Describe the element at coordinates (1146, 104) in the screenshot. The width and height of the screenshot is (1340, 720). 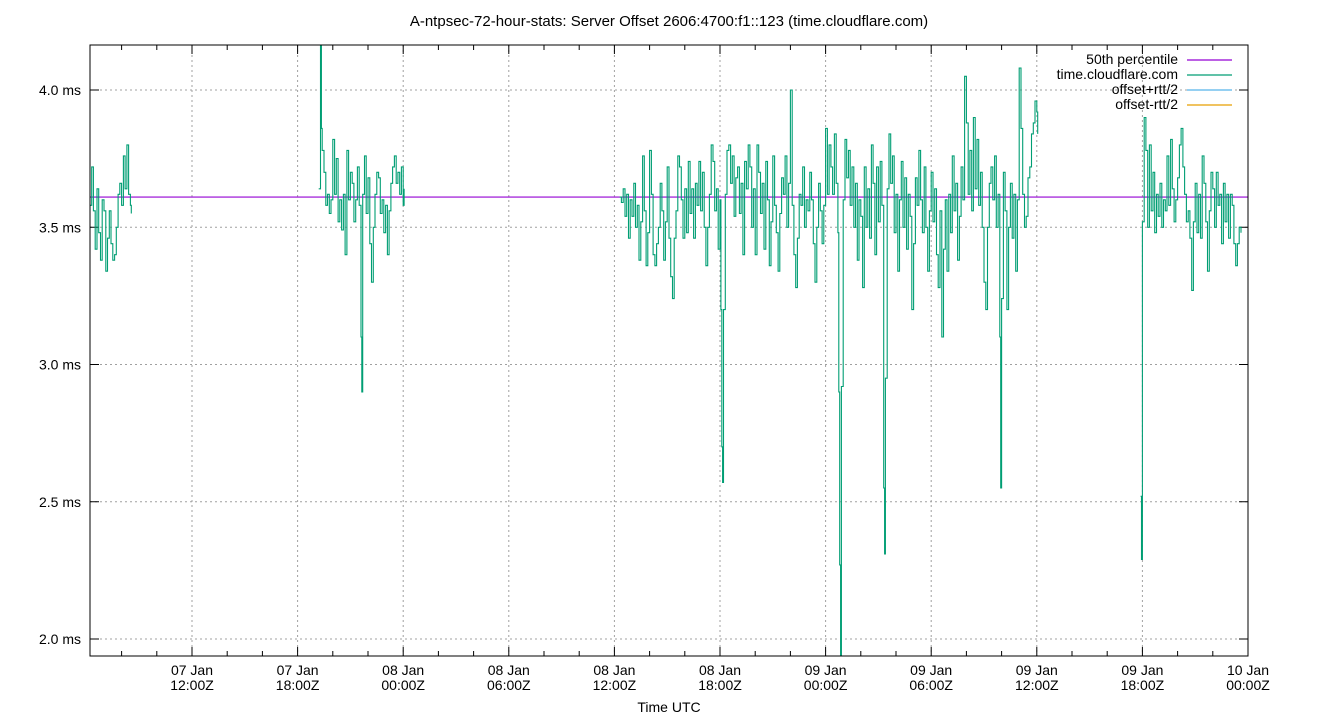
I see `legend-label: offset-rtt/2` at that location.